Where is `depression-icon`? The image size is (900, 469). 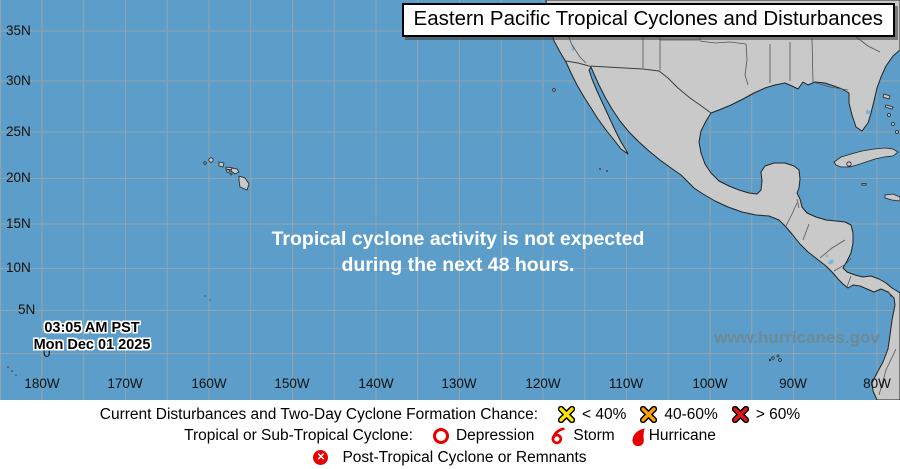
depression-icon is located at coordinates (440, 436).